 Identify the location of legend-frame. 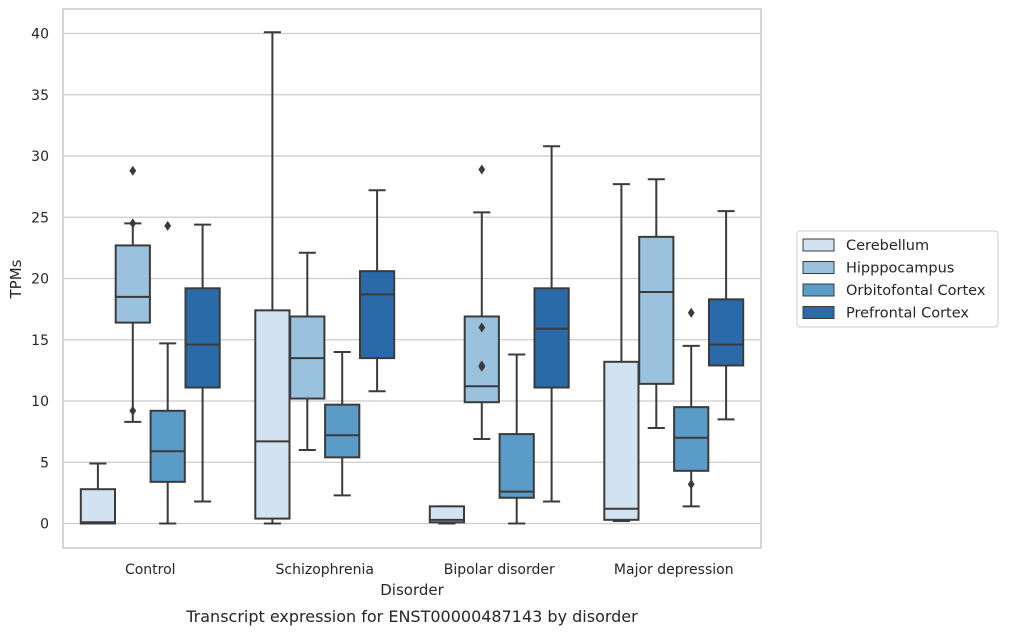
(897, 279).